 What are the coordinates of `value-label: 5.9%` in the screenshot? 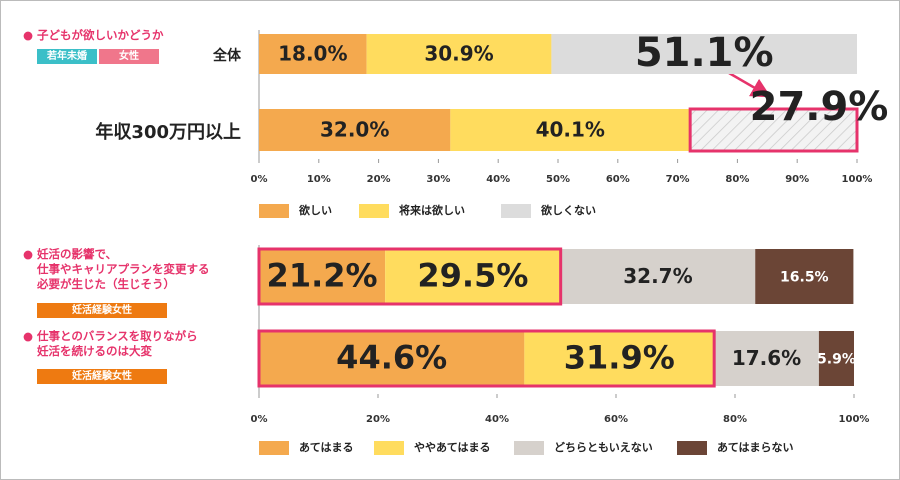 It's located at (836, 360).